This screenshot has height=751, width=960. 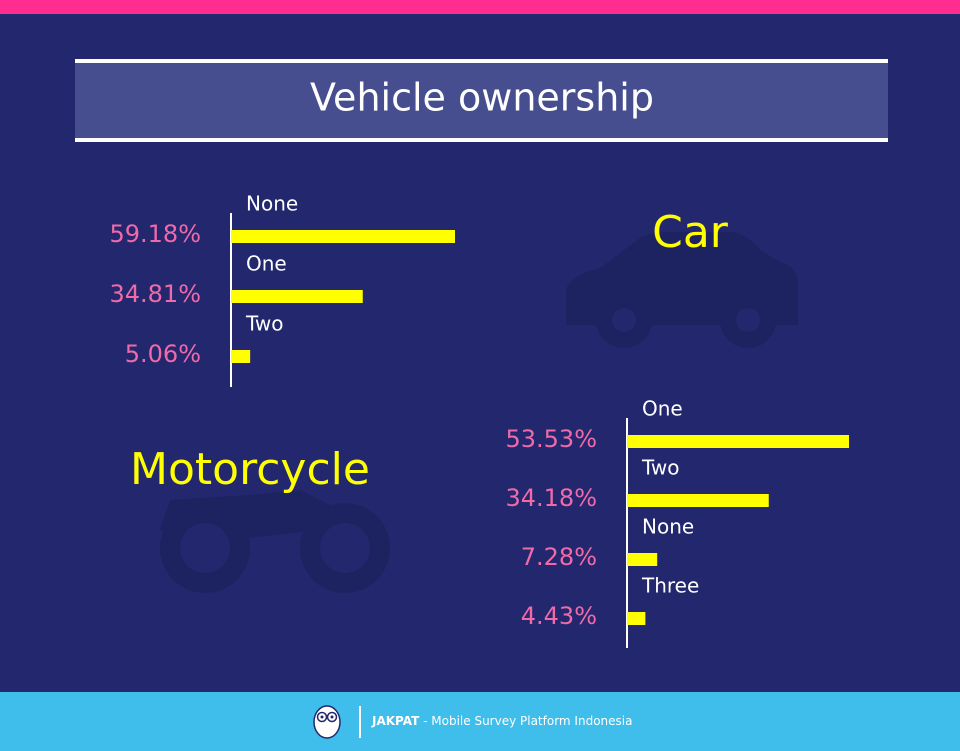 I want to click on chart-title: Motorcycle, so click(x=250, y=469).